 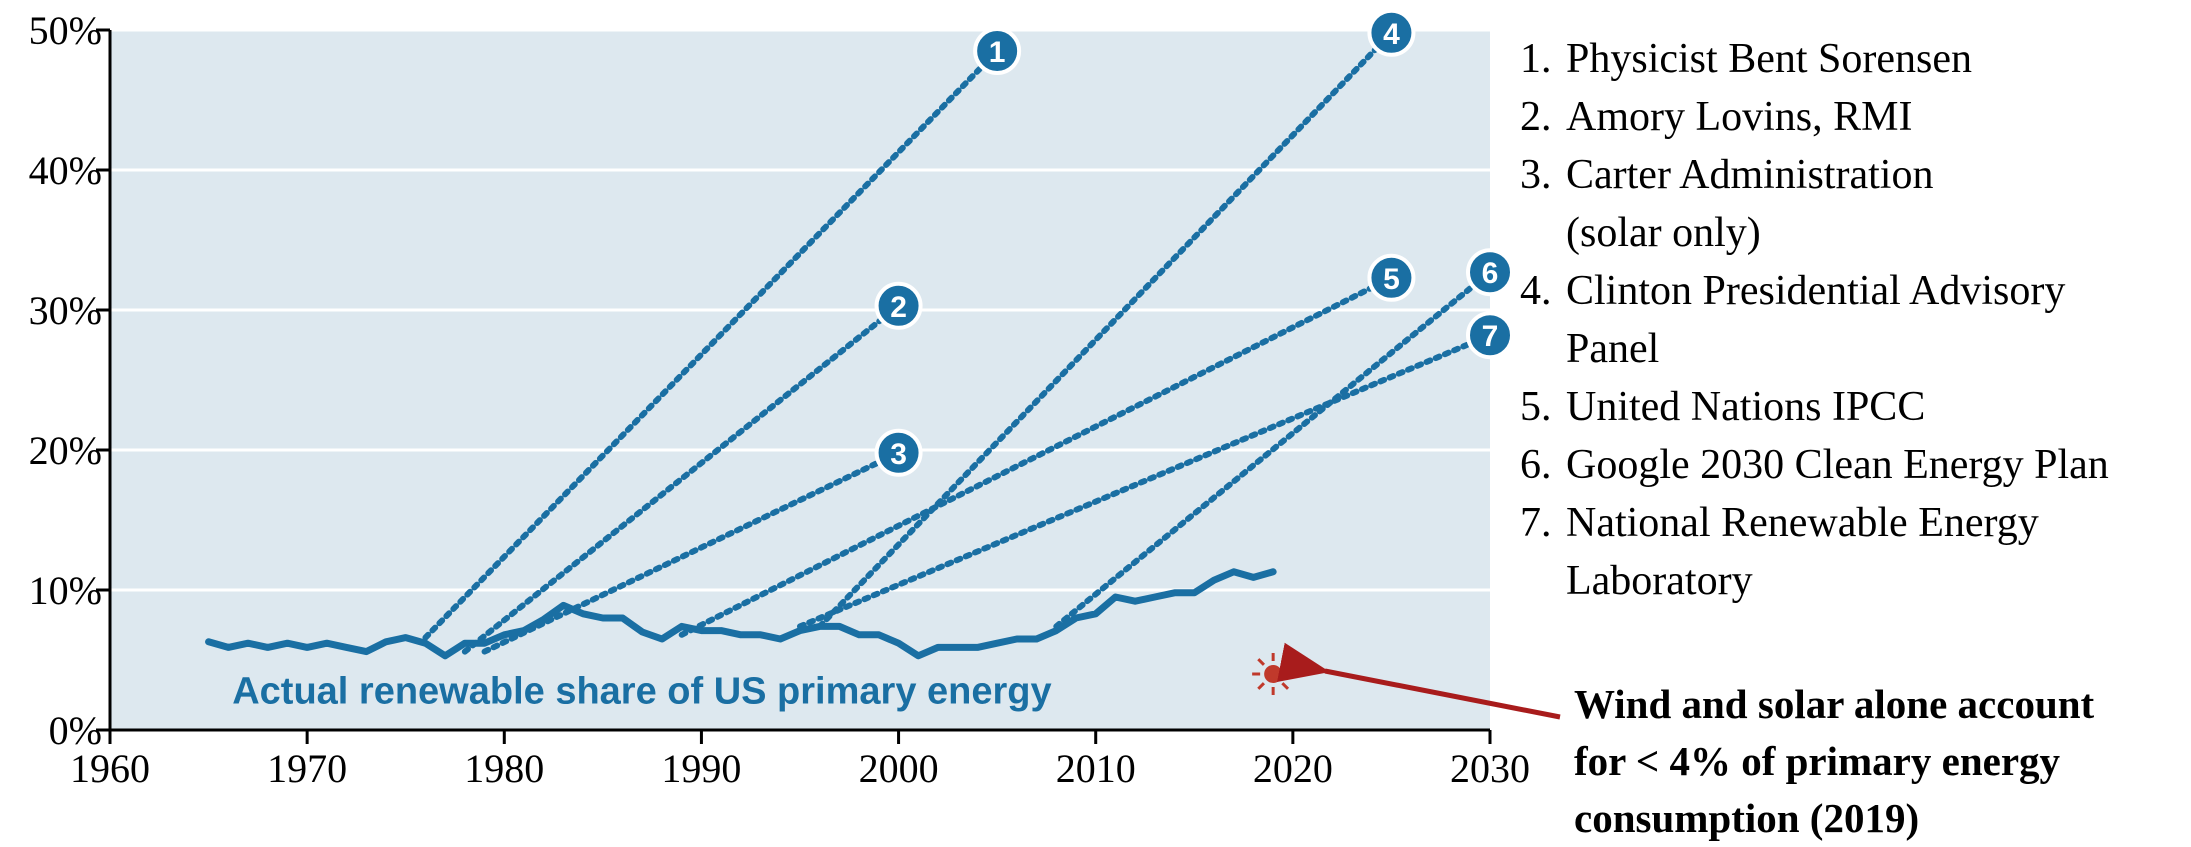 I want to click on x-tick-label: 1980, so click(x=504, y=768).